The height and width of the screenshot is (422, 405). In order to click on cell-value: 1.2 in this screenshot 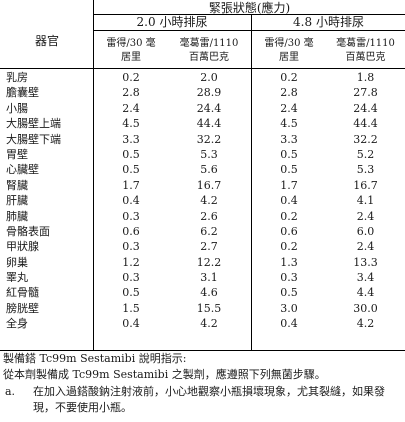, I will do `click(131, 262)`.